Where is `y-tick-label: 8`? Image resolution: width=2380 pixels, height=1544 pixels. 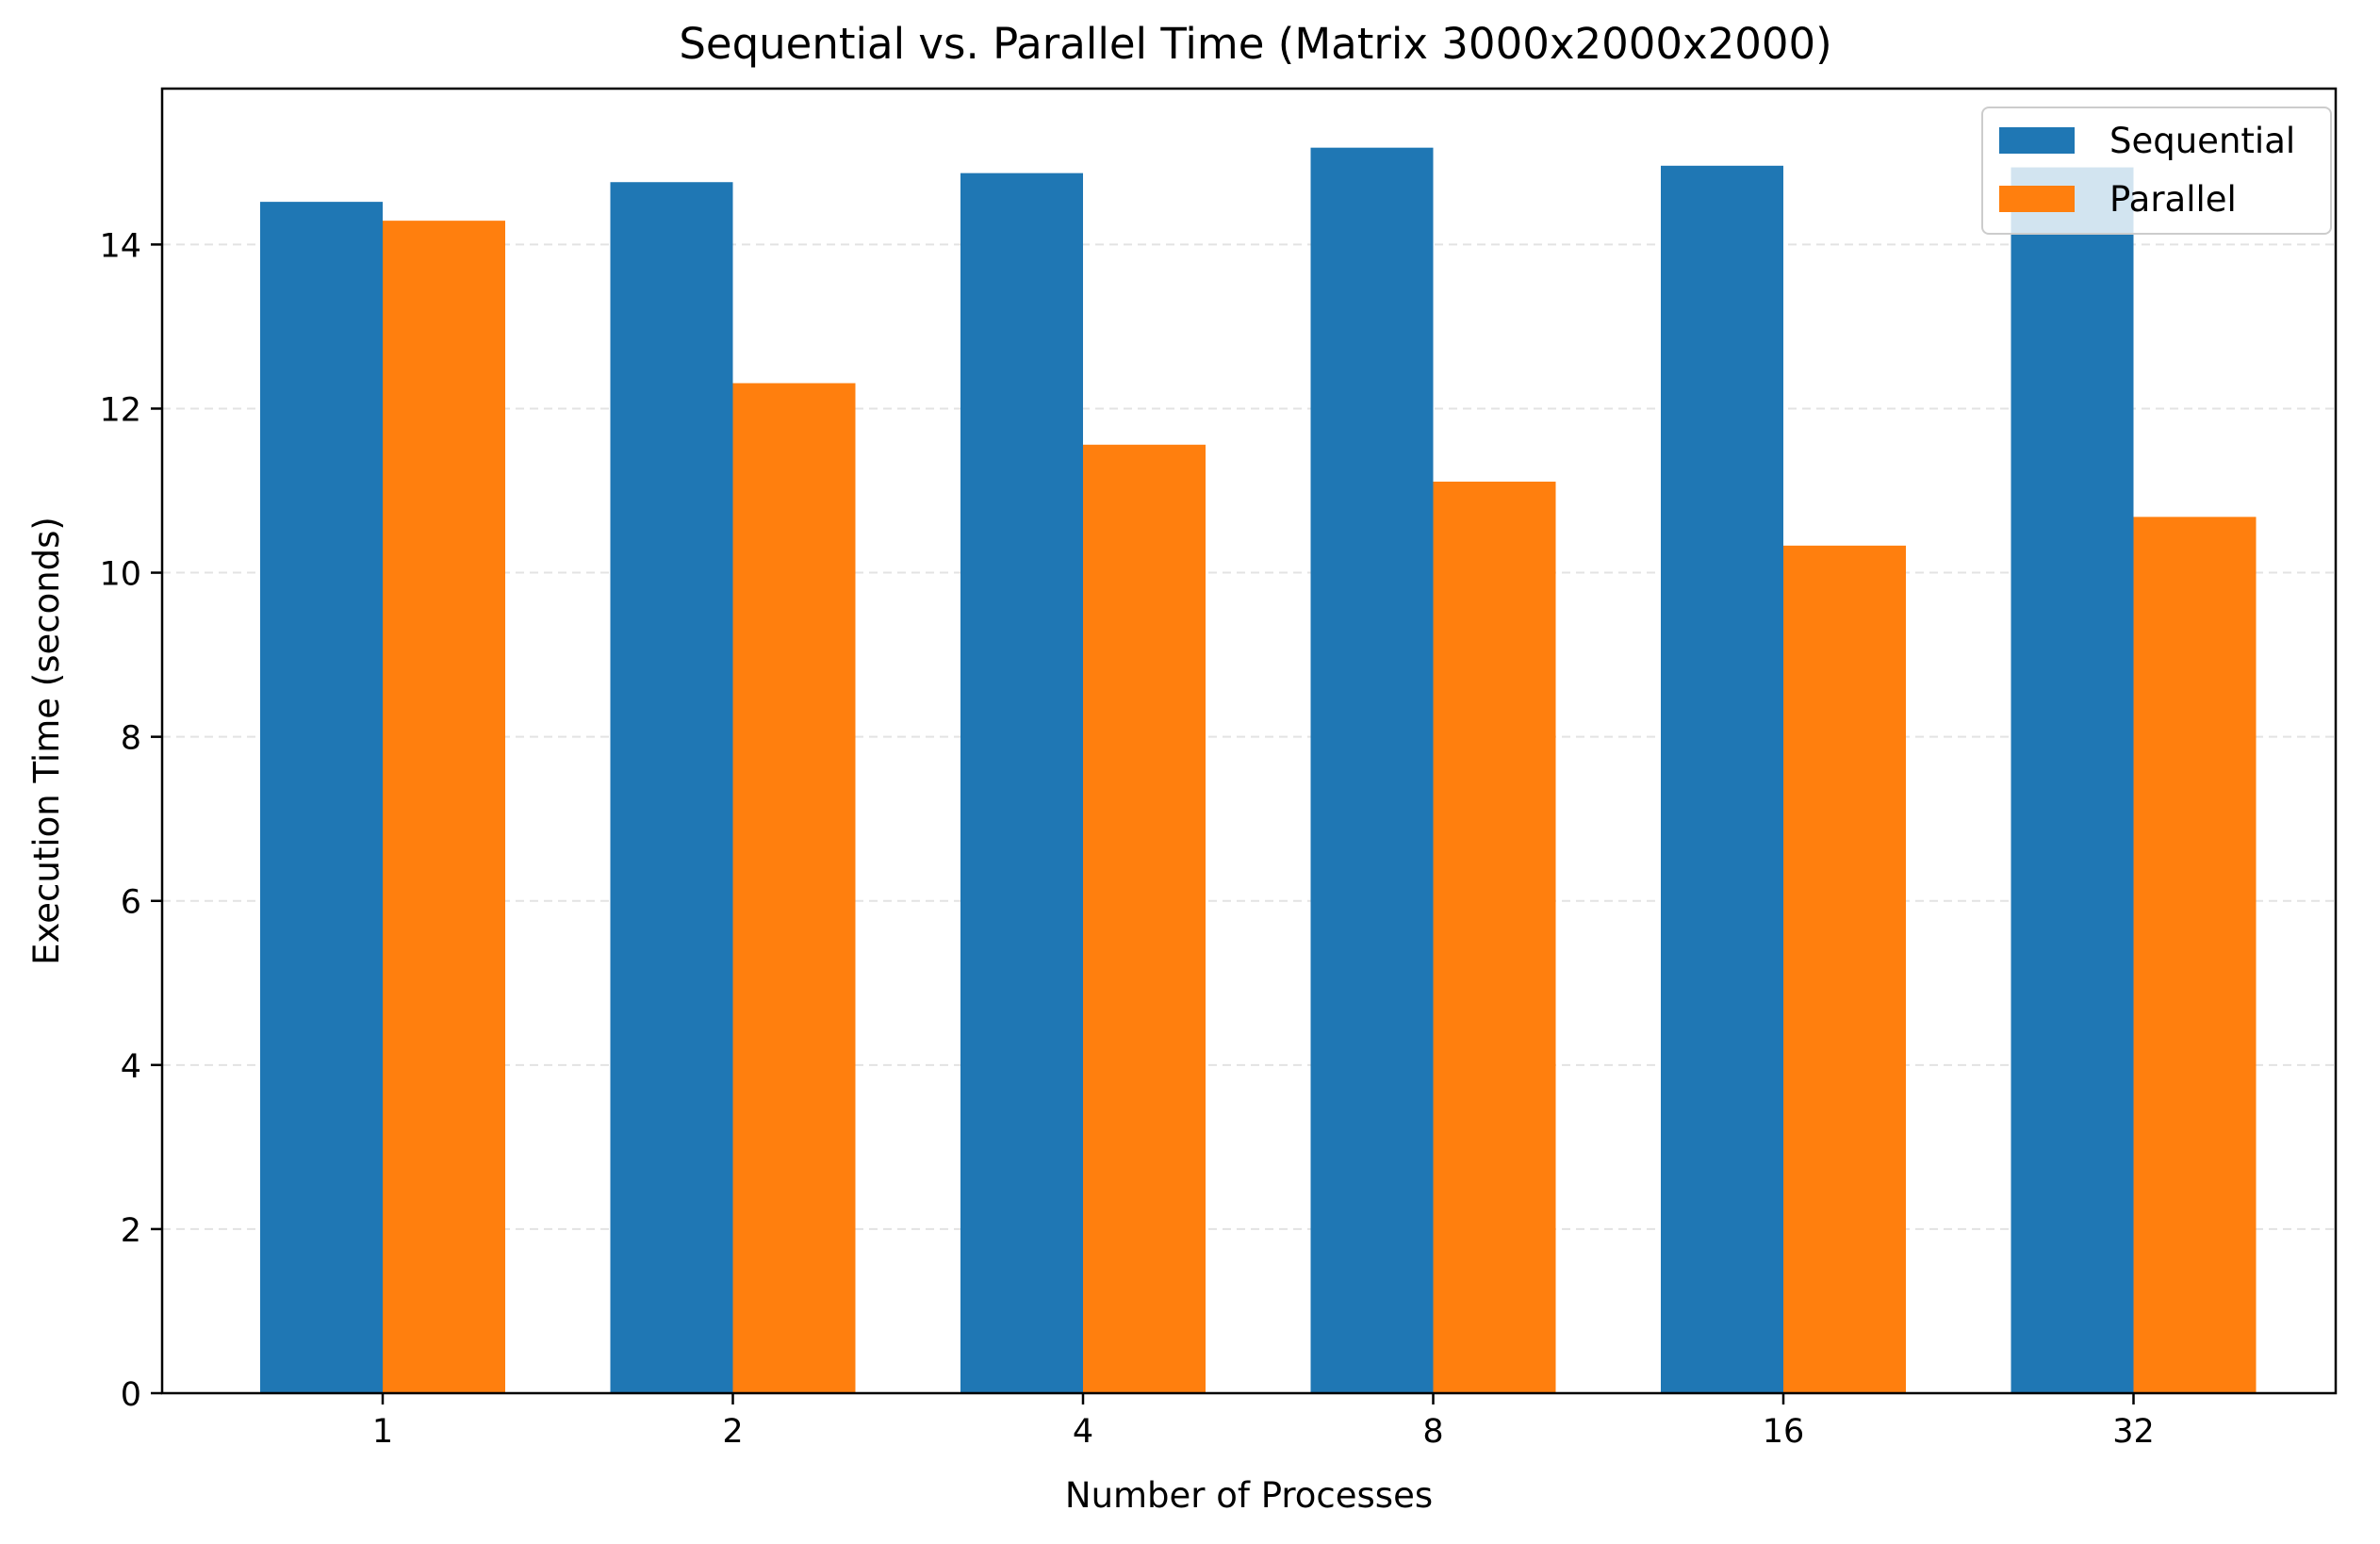 y-tick-label: 8 is located at coordinates (131, 739).